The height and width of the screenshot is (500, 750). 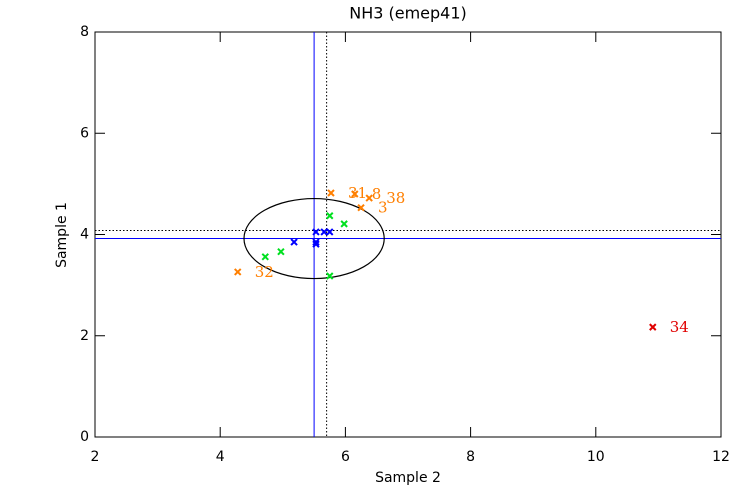 What do you see at coordinates (264, 272) in the screenshot?
I see `point-label: 32` at bounding box center [264, 272].